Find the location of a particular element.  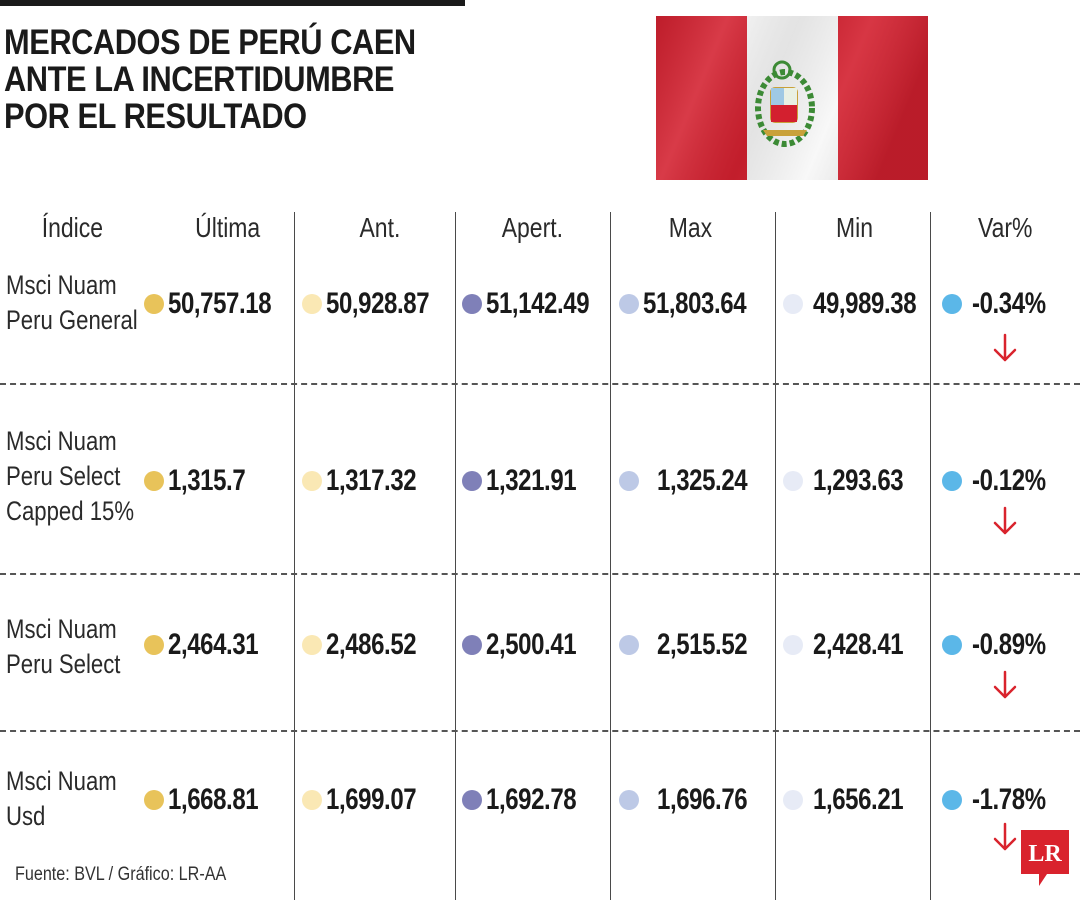

source-credit: Fuente: BVL / Gráfico: LR-AA is located at coordinates (121, 874).